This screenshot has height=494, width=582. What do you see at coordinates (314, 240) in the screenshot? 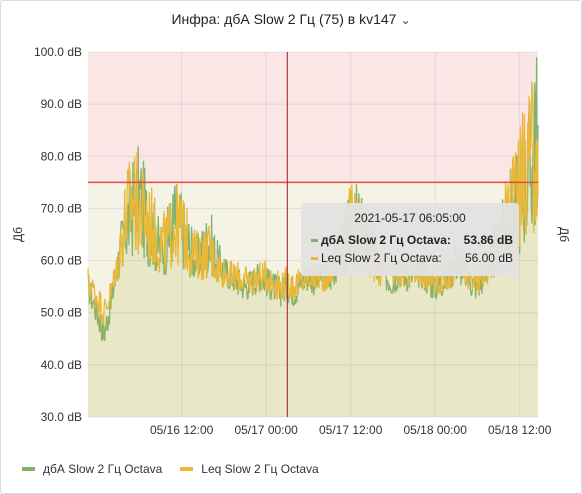
I see `tooltip-swatch-dba` at bounding box center [314, 240].